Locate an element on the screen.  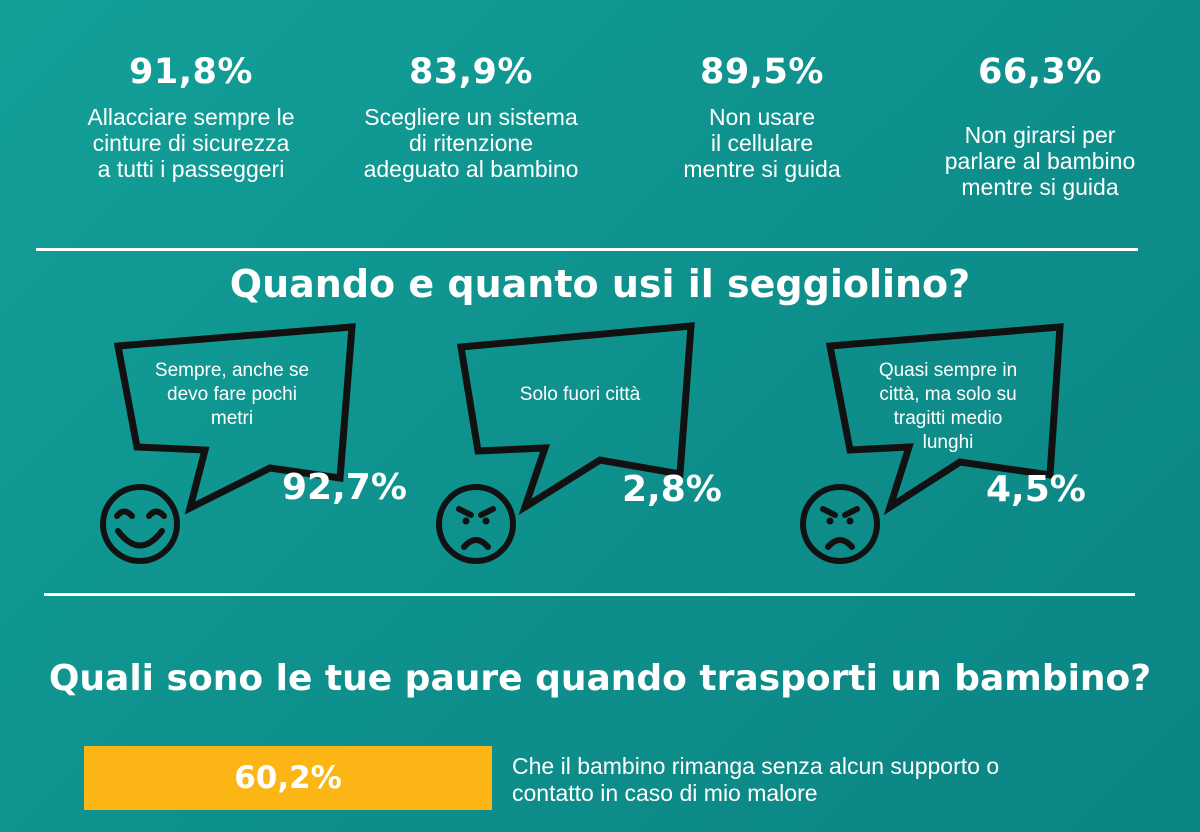
fear-bar: 60,2% is located at coordinates (288, 778).